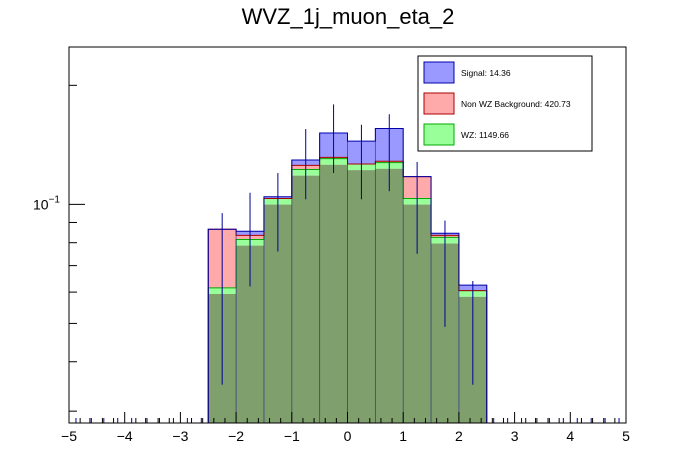 This screenshot has height=472, width=696. I want to click on x-axis: −5 −4 −3 −2 −1 0 1 2 3 4 5, so click(345, 428).